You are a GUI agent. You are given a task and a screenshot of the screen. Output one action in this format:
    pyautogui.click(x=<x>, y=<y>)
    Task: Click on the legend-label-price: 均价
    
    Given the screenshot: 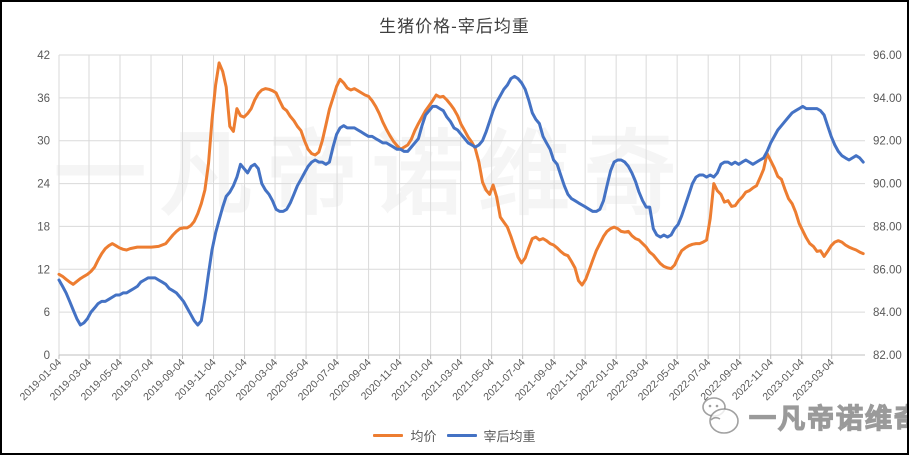 What is the action you would take?
    pyautogui.click(x=423, y=436)
    